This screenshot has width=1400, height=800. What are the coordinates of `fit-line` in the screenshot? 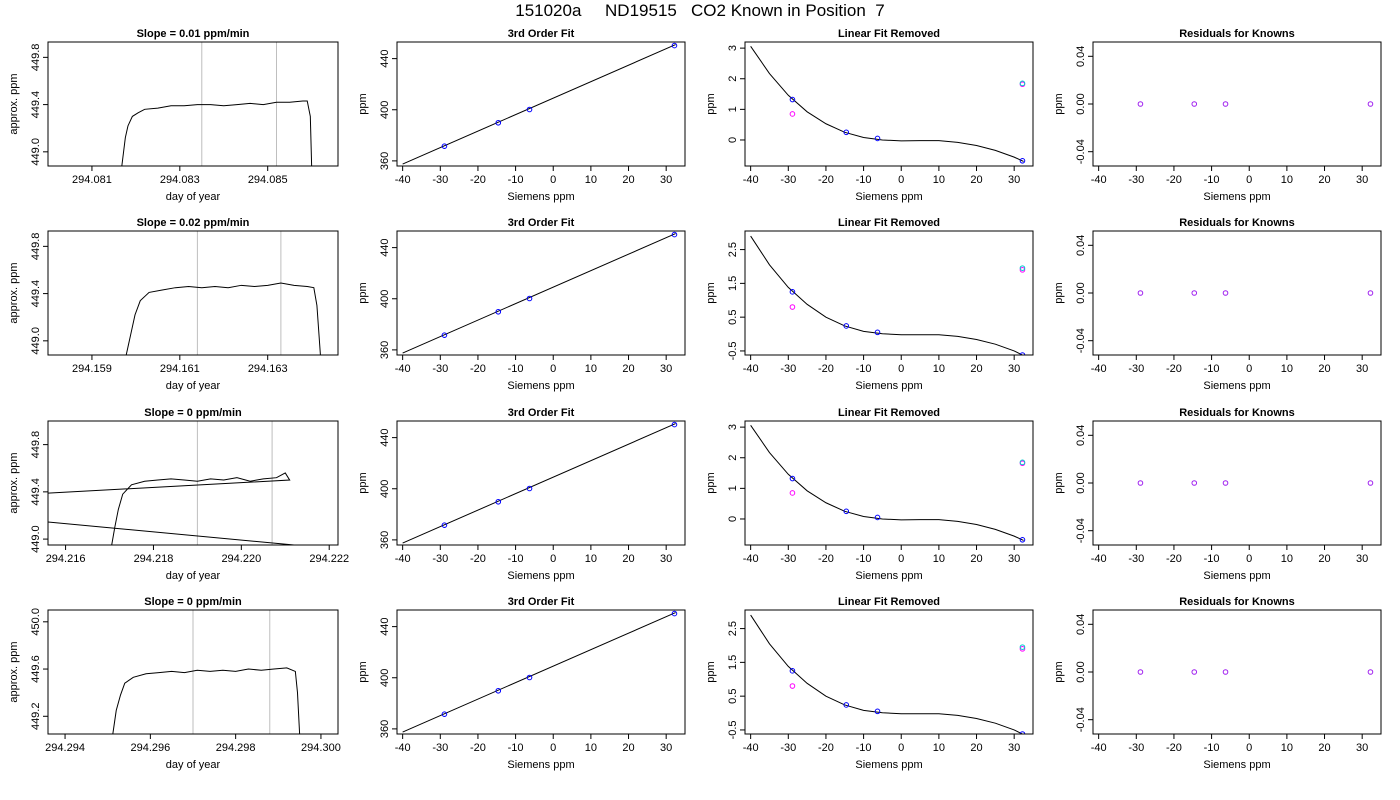 It's located at (539, 672).